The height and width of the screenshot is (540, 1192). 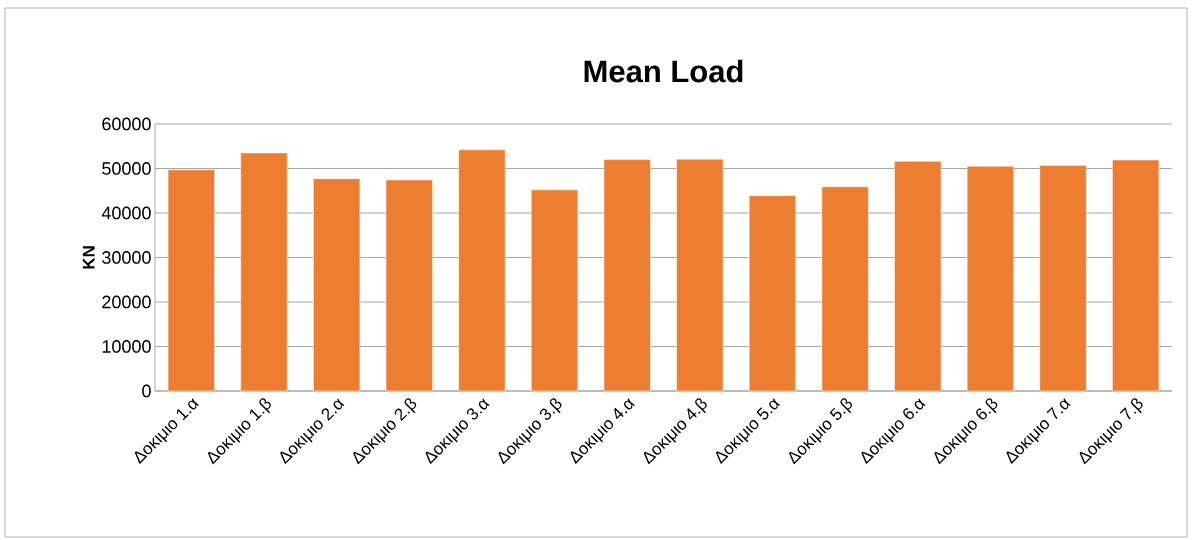 I want to click on y-tick-label: 40000, so click(x=126, y=213).